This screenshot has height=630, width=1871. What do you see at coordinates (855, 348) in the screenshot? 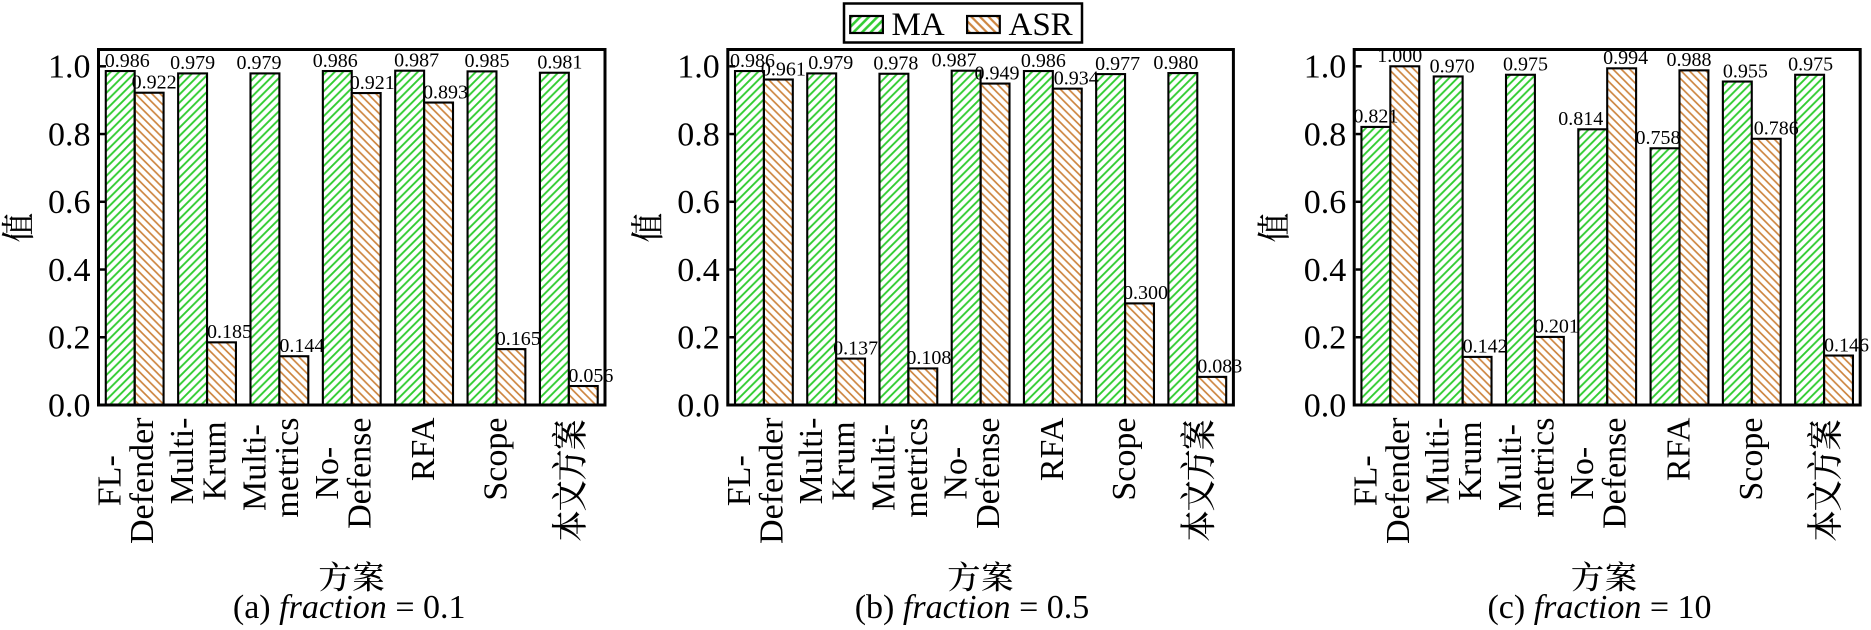
I see `svg-text: 0.137` at bounding box center [855, 348].